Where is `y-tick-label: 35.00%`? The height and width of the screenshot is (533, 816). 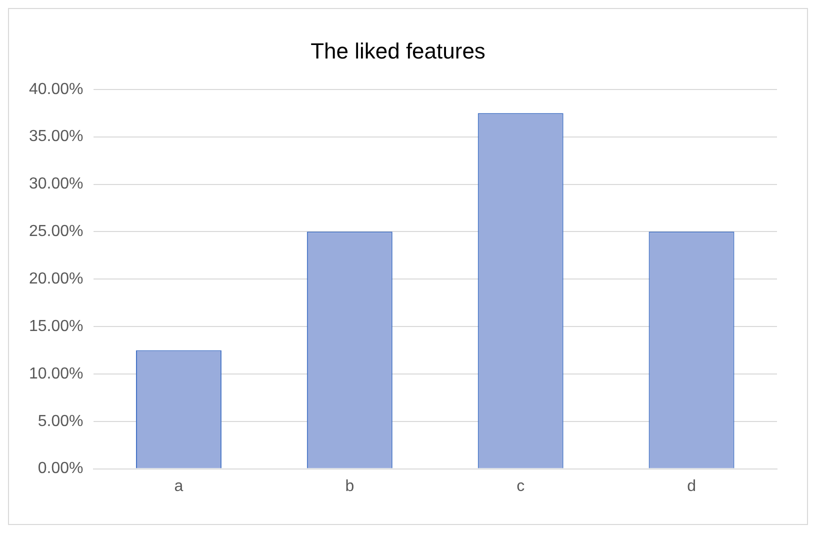
y-tick-label: 35.00% is located at coordinates (56, 137).